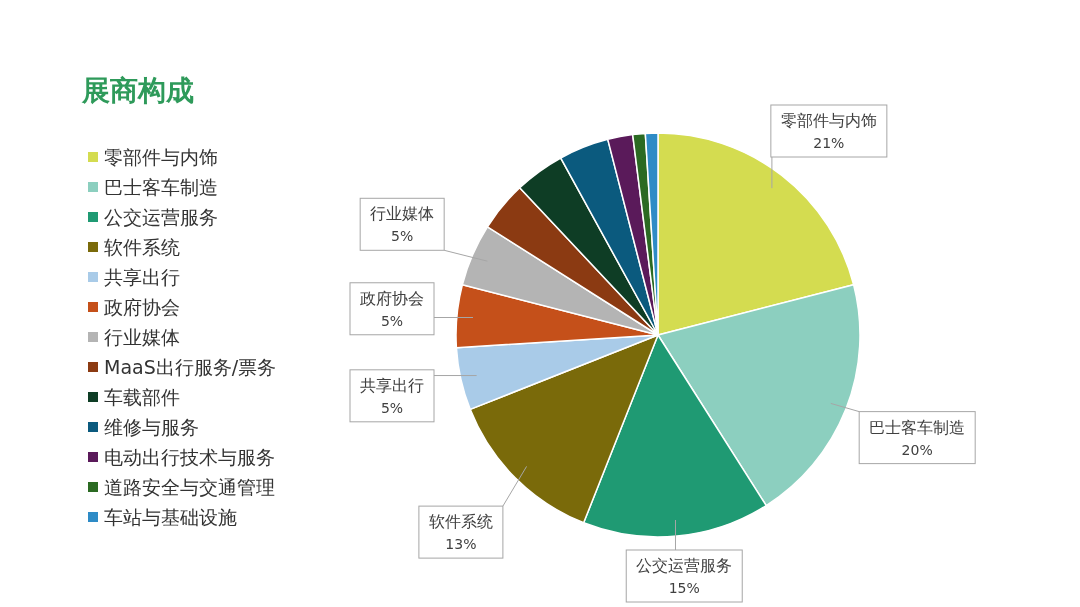  Describe the element at coordinates (402, 214) in the screenshot. I see `slice-label: 行业媒体` at that location.